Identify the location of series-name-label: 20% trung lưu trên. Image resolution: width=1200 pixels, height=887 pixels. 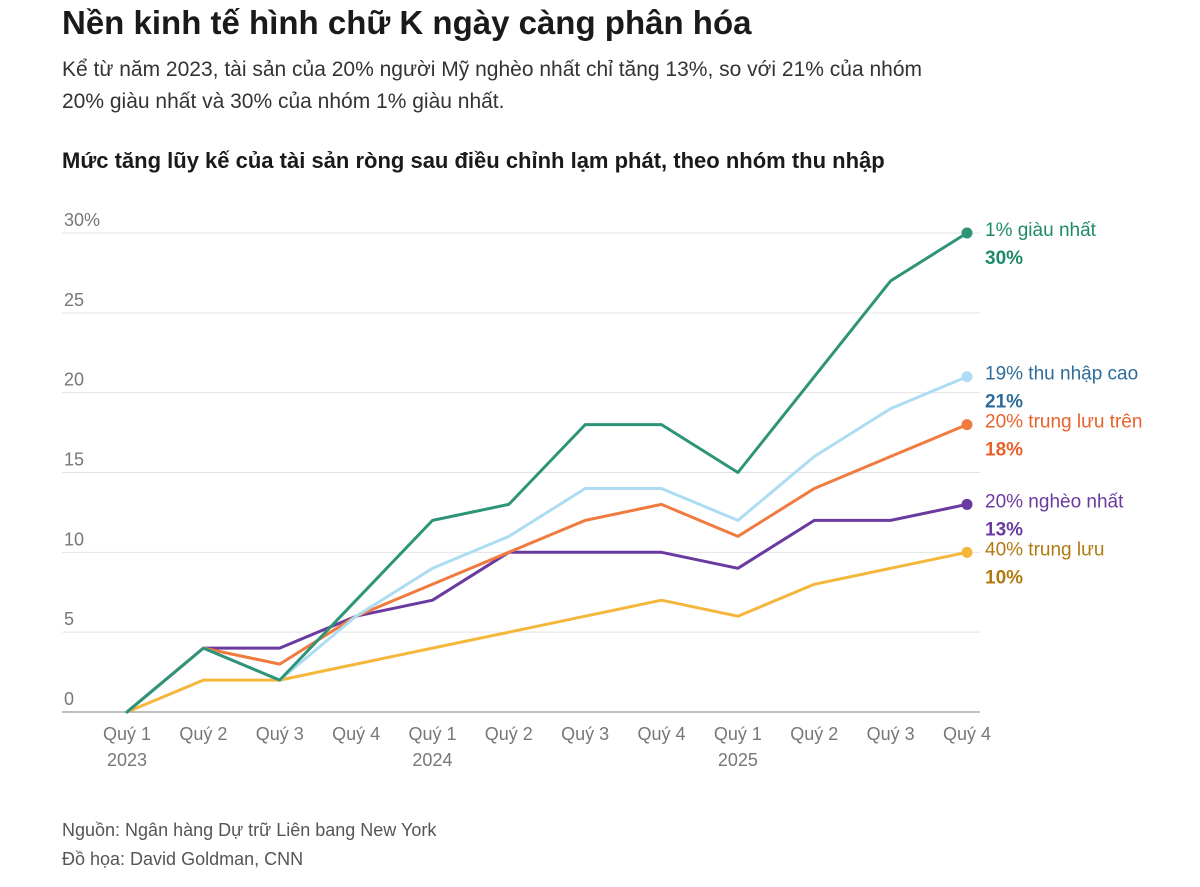
(1063, 422).